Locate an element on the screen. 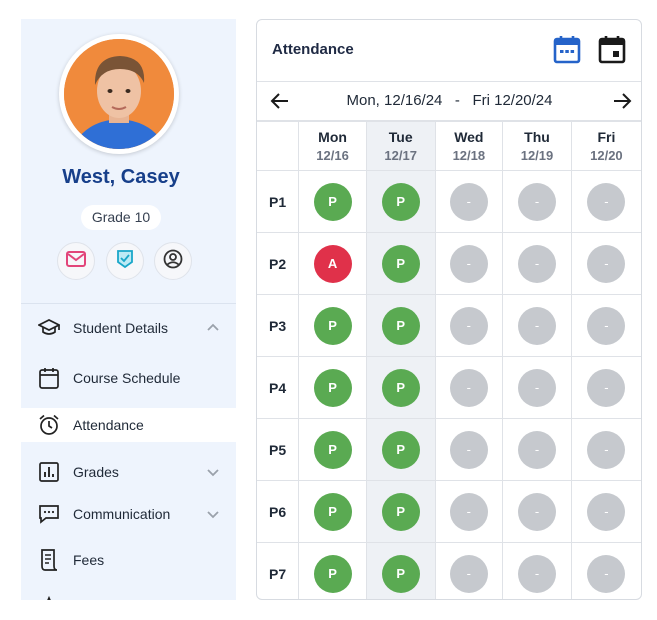 The height and width of the screenshot is (620, 657). period-label: P6 is located at coordinates (278, 511).